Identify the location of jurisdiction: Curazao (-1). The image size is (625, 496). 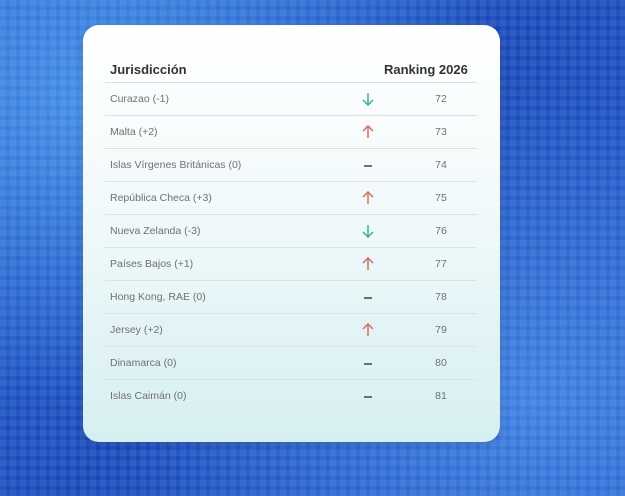
(139, 99).